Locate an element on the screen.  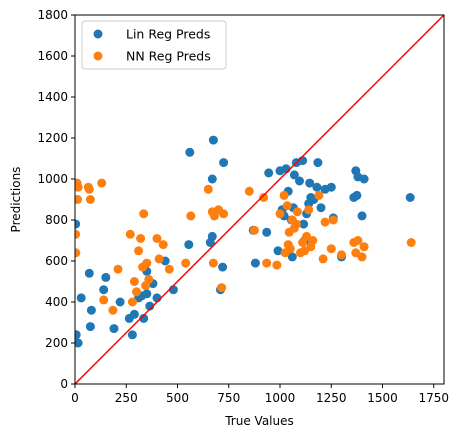
x-tick-label: 0 is located at coordinates (75, 398).